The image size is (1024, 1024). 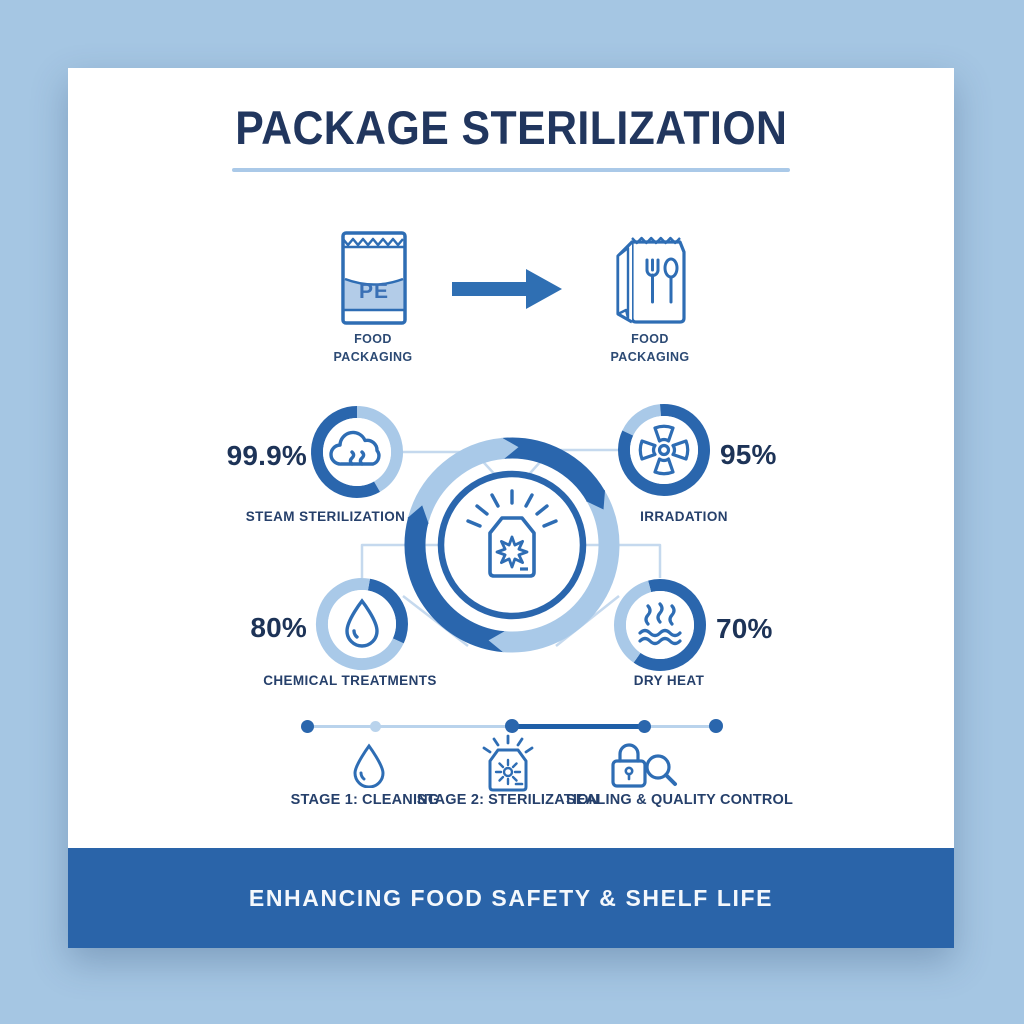 I want to click on steam-cloud-icon, so click(x=355, y=448).